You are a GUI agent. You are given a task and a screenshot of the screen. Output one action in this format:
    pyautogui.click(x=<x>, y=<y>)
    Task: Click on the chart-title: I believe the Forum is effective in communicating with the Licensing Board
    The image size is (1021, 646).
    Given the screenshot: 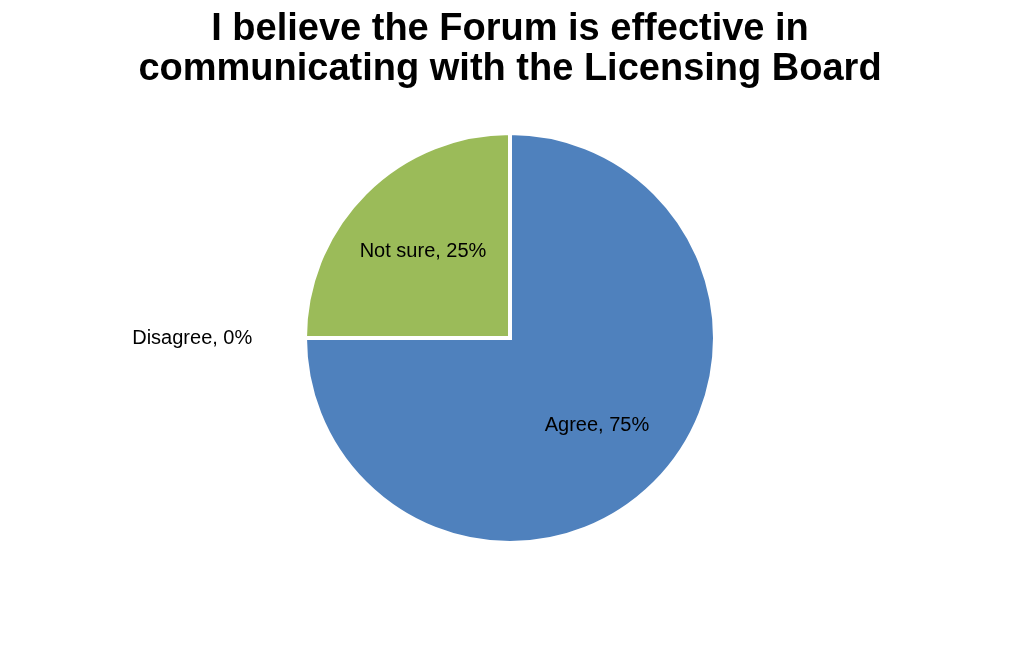 What is the action you would take?
    pyautogui.click(x=510, y=47)
    